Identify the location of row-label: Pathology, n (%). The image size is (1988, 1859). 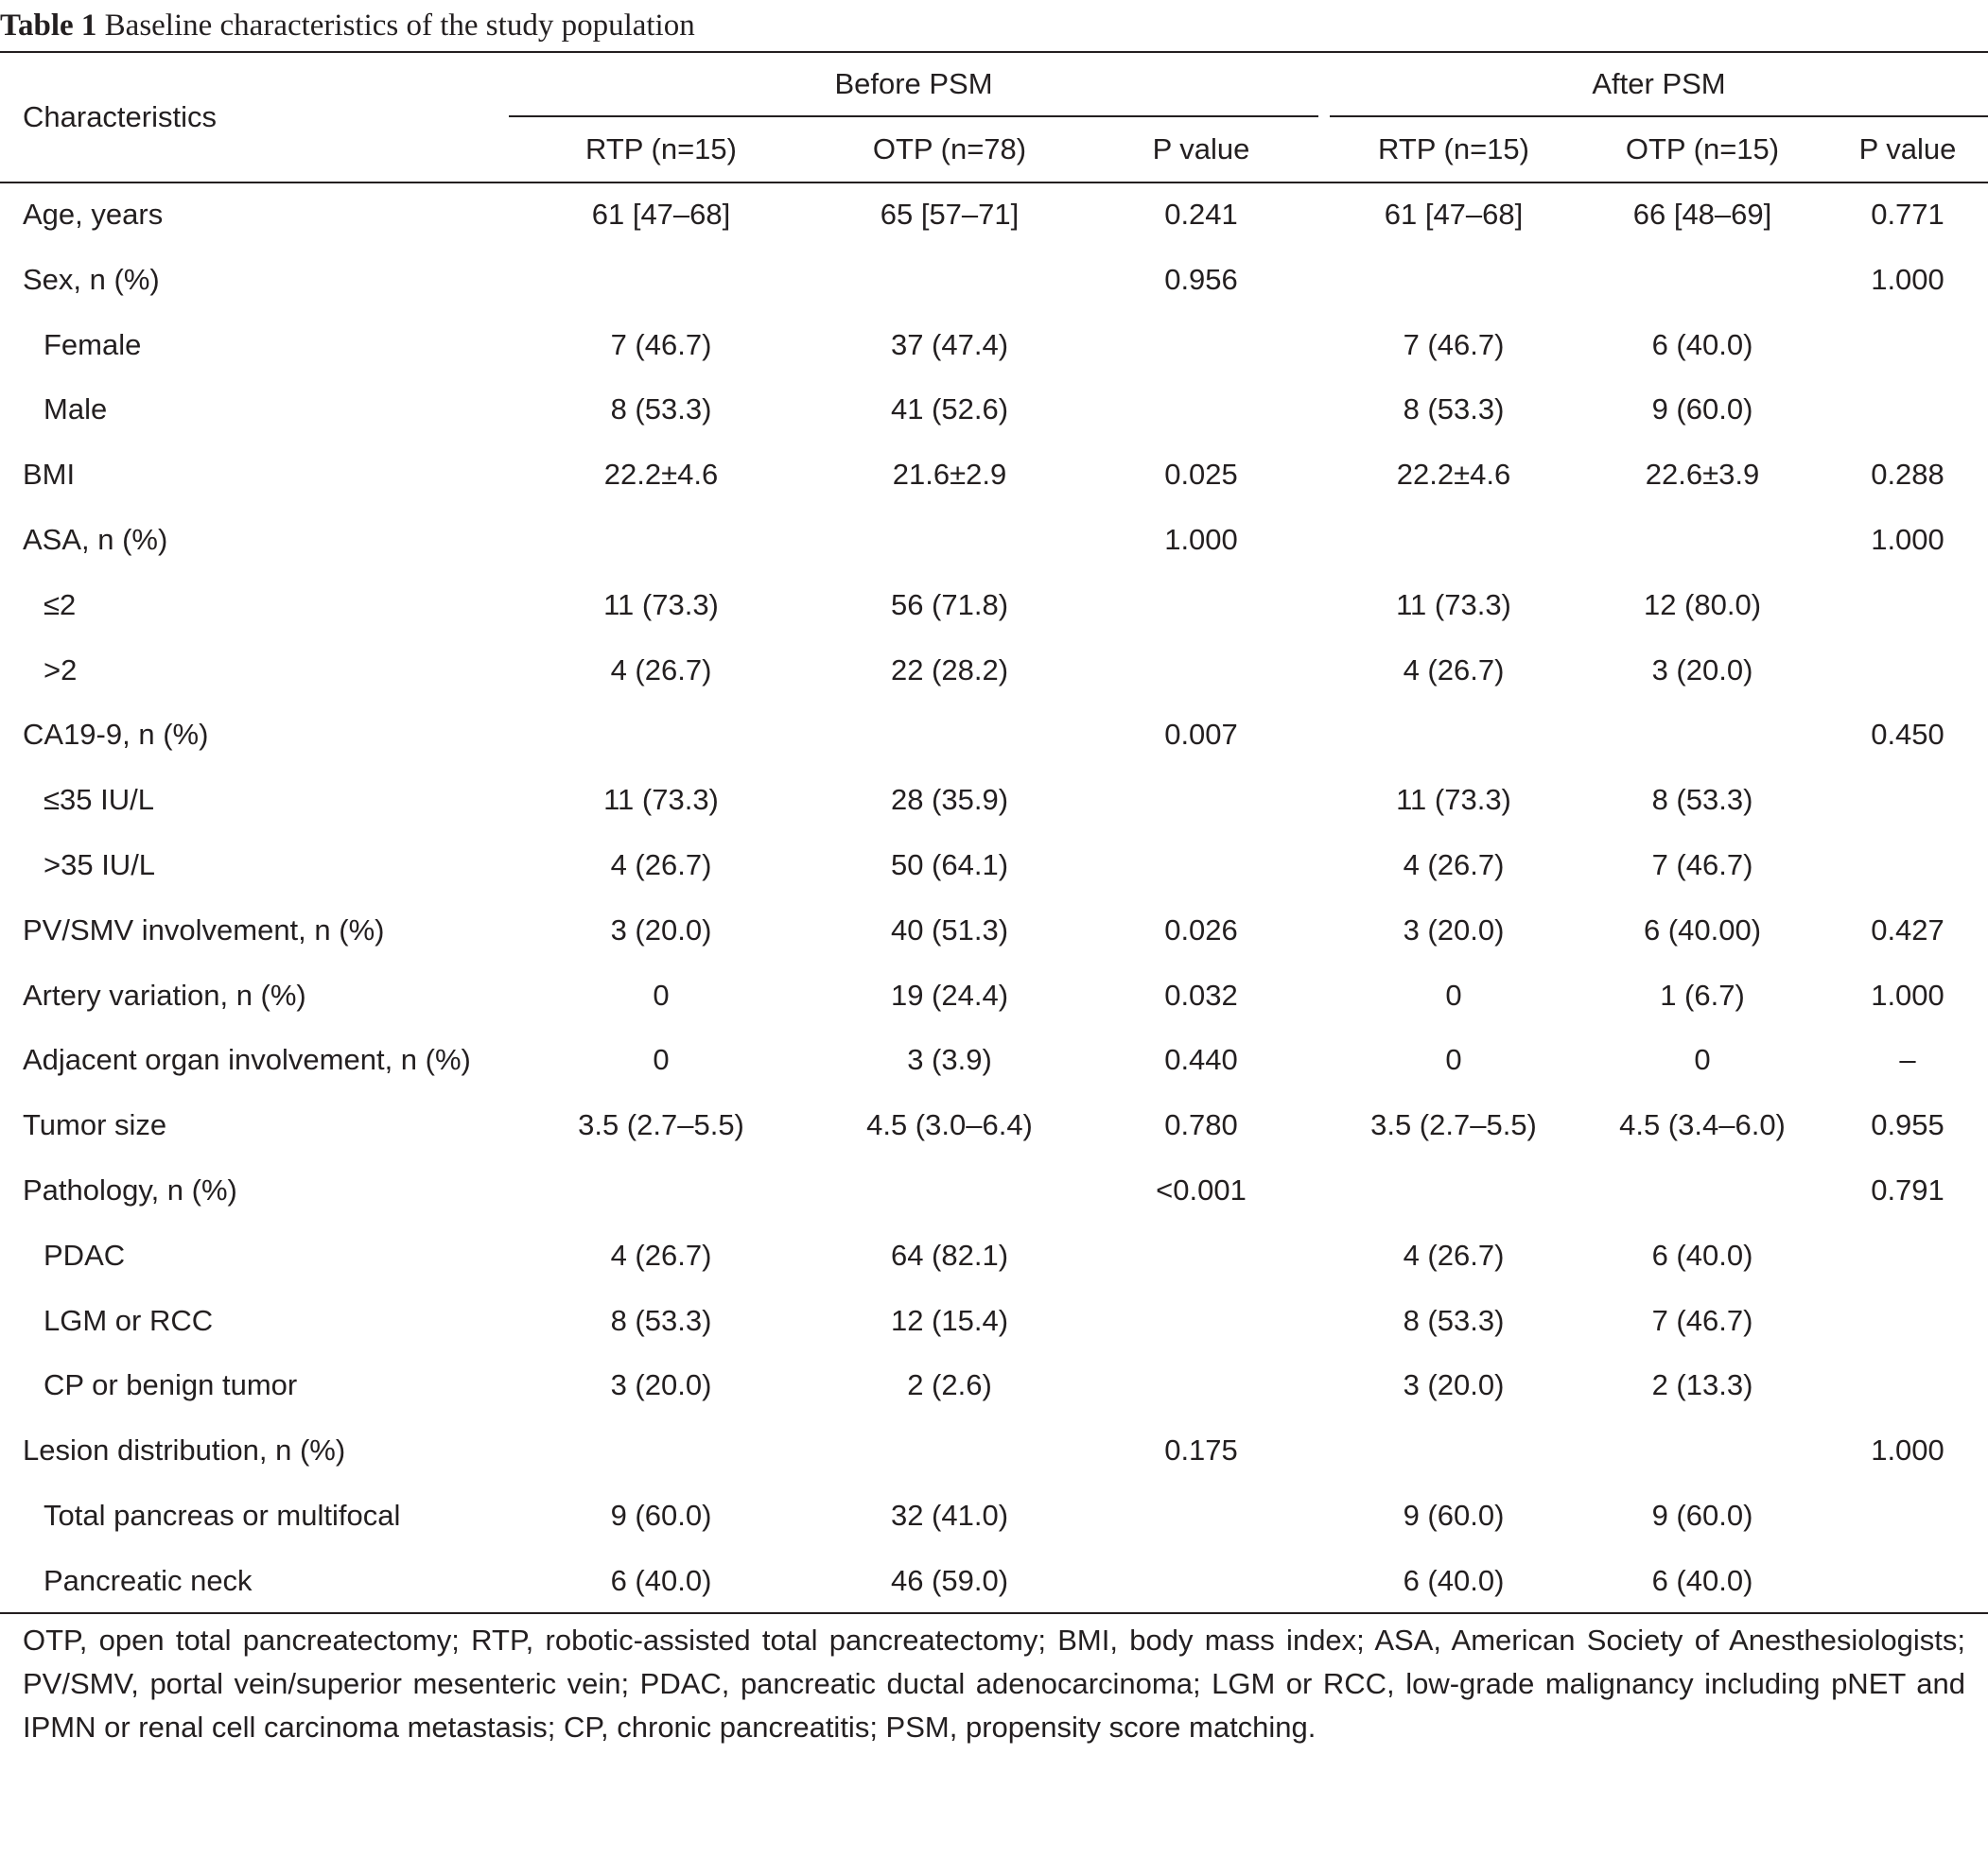
(130, 1190).